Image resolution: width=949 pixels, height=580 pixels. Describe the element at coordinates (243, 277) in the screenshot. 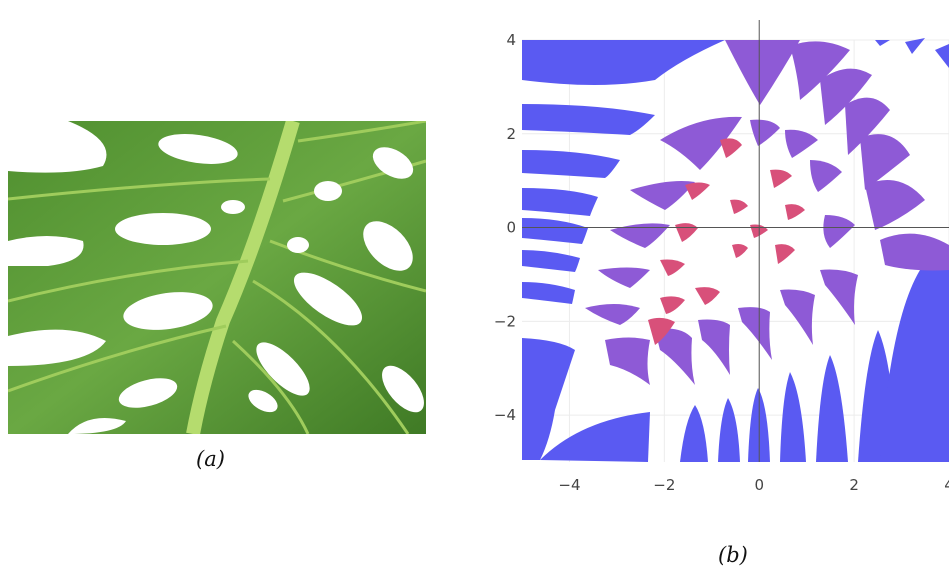

I see `leaf-midrib` at that location.